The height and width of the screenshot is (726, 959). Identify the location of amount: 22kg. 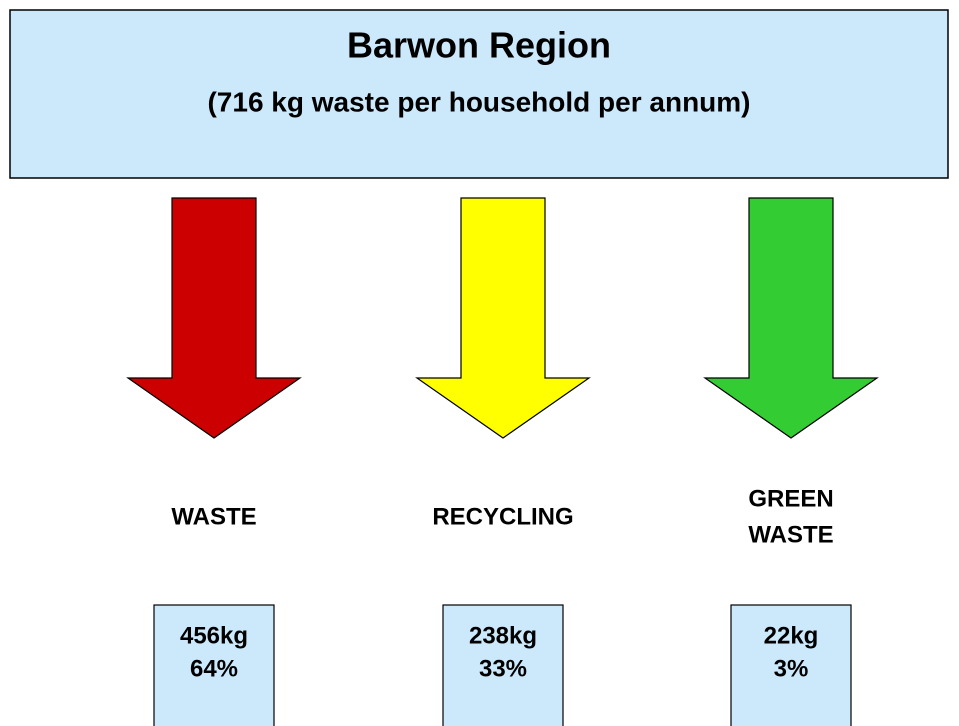
(791, 635).